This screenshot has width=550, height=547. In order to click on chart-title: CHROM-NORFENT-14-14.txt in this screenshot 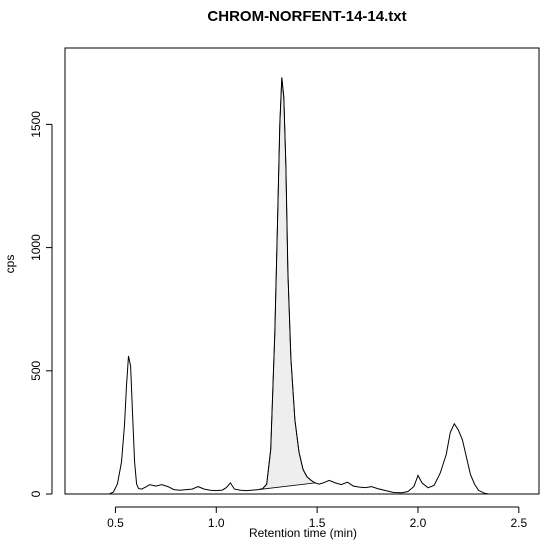, I will do `click(306, 16)`.